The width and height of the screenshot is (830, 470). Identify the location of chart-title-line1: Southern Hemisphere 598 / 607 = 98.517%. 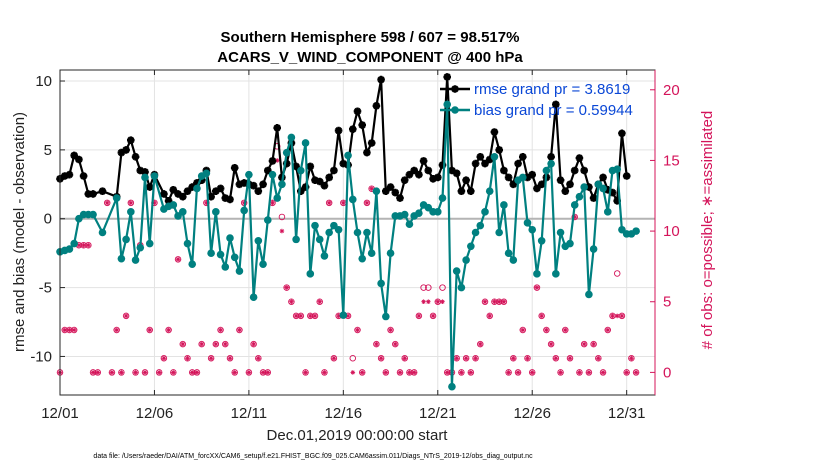
(370, 37).